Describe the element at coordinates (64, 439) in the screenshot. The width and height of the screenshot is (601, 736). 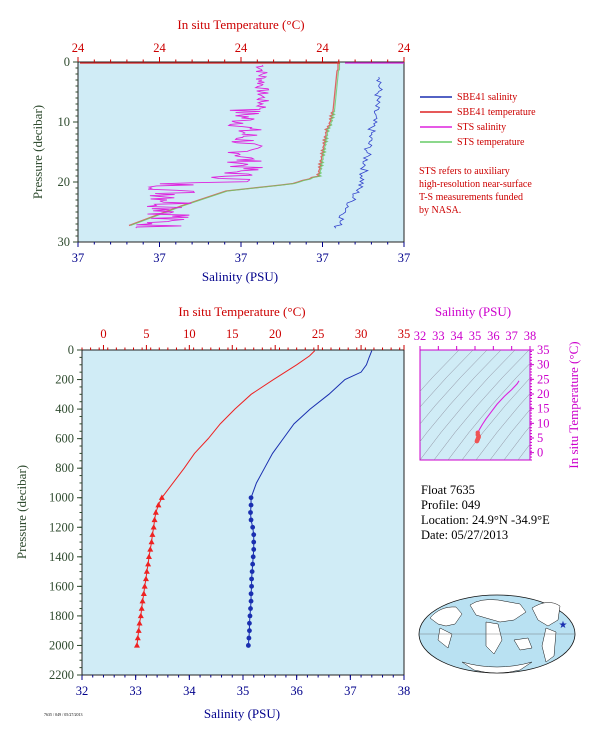
I see `main-pressure-tick-label: 600` at that location.